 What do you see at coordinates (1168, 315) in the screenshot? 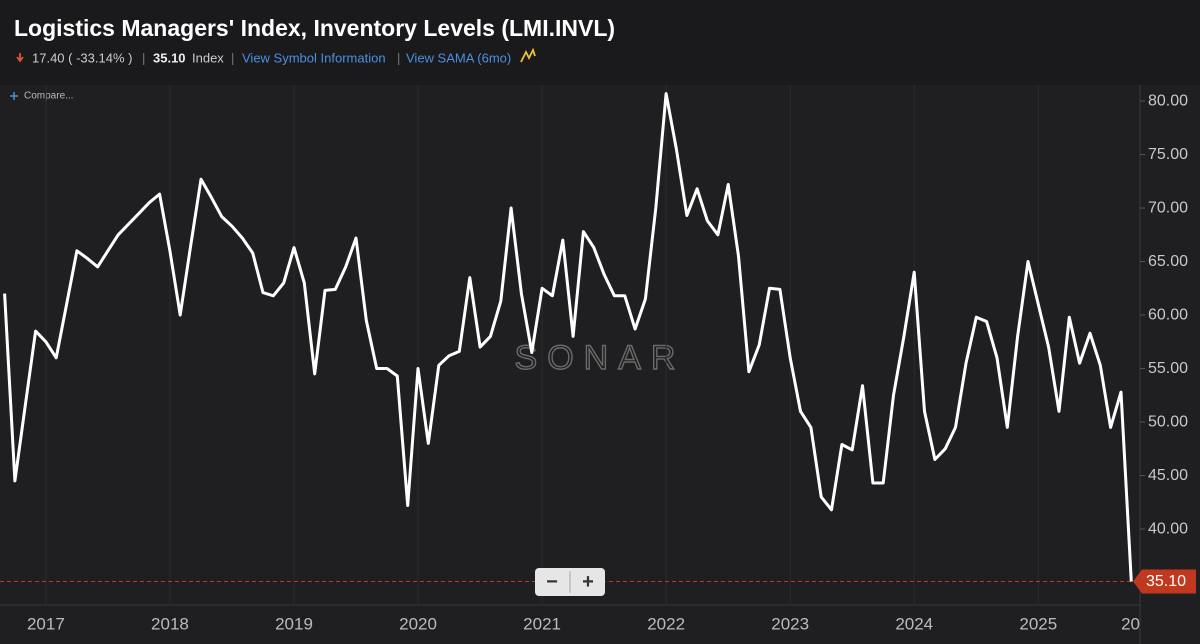
I see `y-tick-label: 60.00` at bounding box center [1168, 315].